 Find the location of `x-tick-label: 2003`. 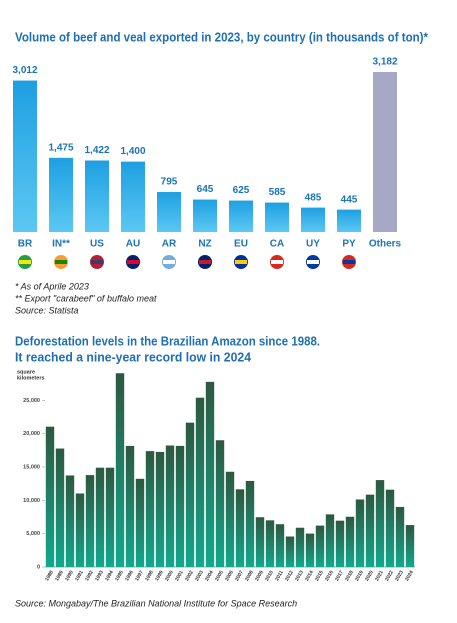

x-tick-label: 2003 is located at coordinates (199, 575).